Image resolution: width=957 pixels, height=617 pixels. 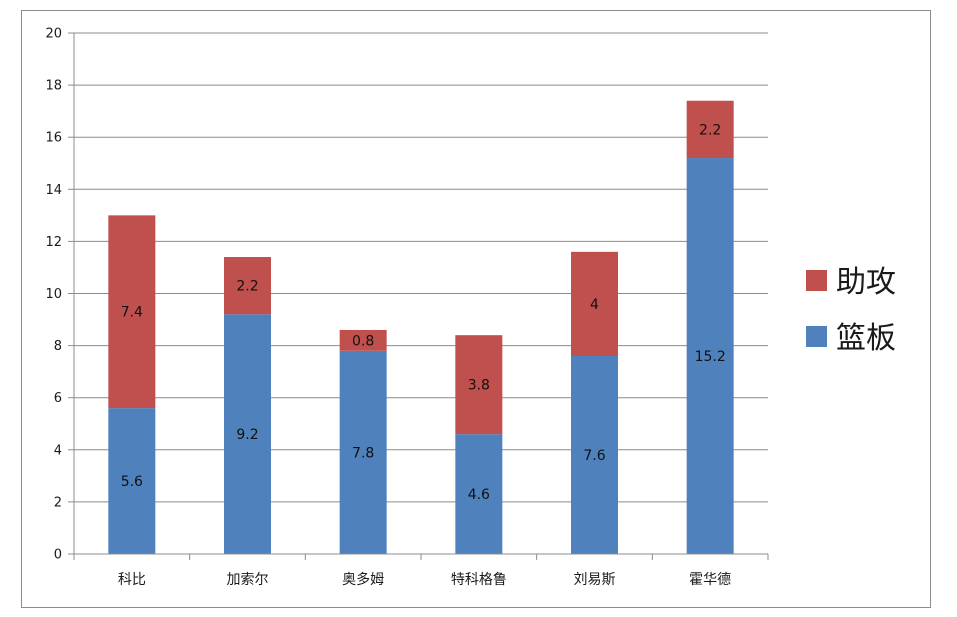 What do you see at coordinates (363, 579) in the screenshot?
I see `category-label: 奥多姆` at bounding box center [363, 579].